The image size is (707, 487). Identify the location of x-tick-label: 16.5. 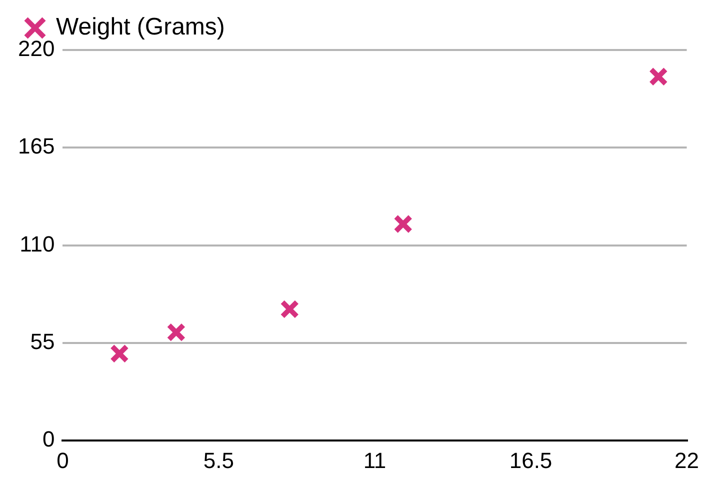
(530, 460).